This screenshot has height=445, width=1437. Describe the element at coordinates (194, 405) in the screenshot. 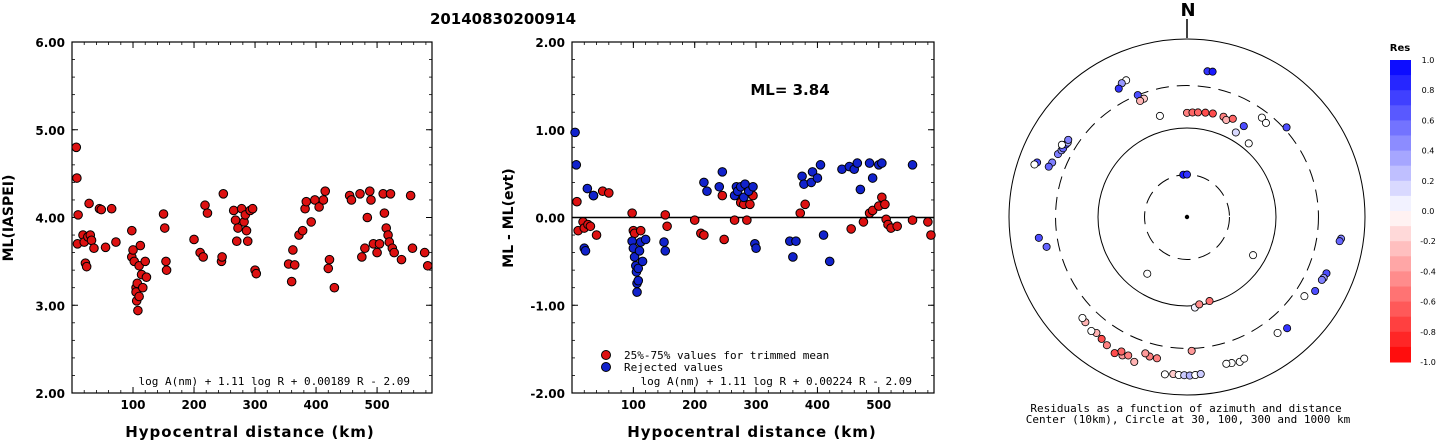

I see `ml-iaspei-xtick-label: 200` at that location.